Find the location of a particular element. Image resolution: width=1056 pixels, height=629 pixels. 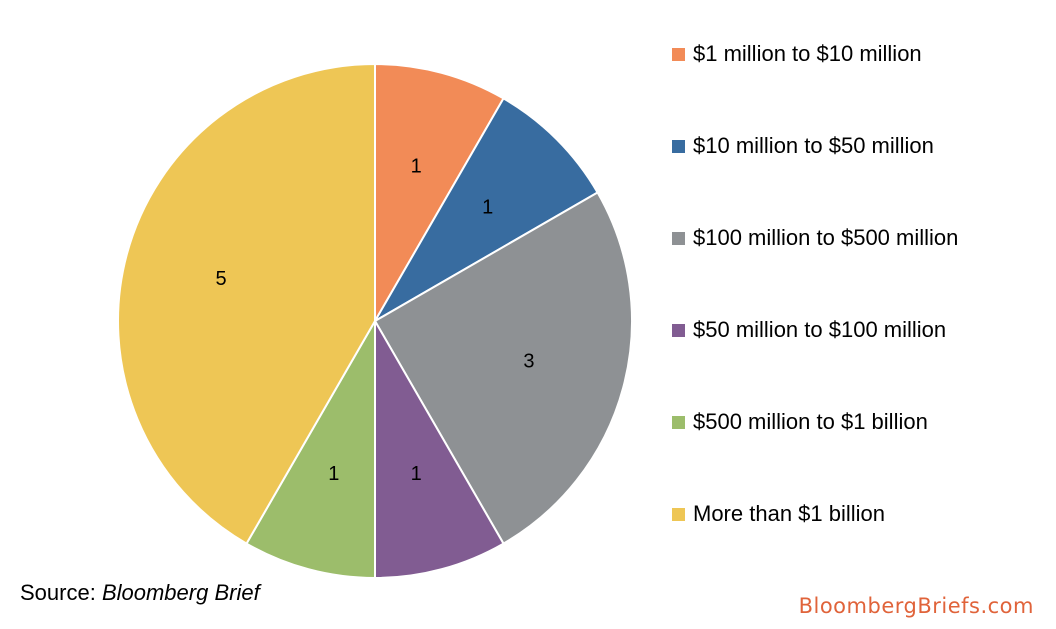

source-note: Source: Bloomberg Brief is located at coordinates (140, 593).